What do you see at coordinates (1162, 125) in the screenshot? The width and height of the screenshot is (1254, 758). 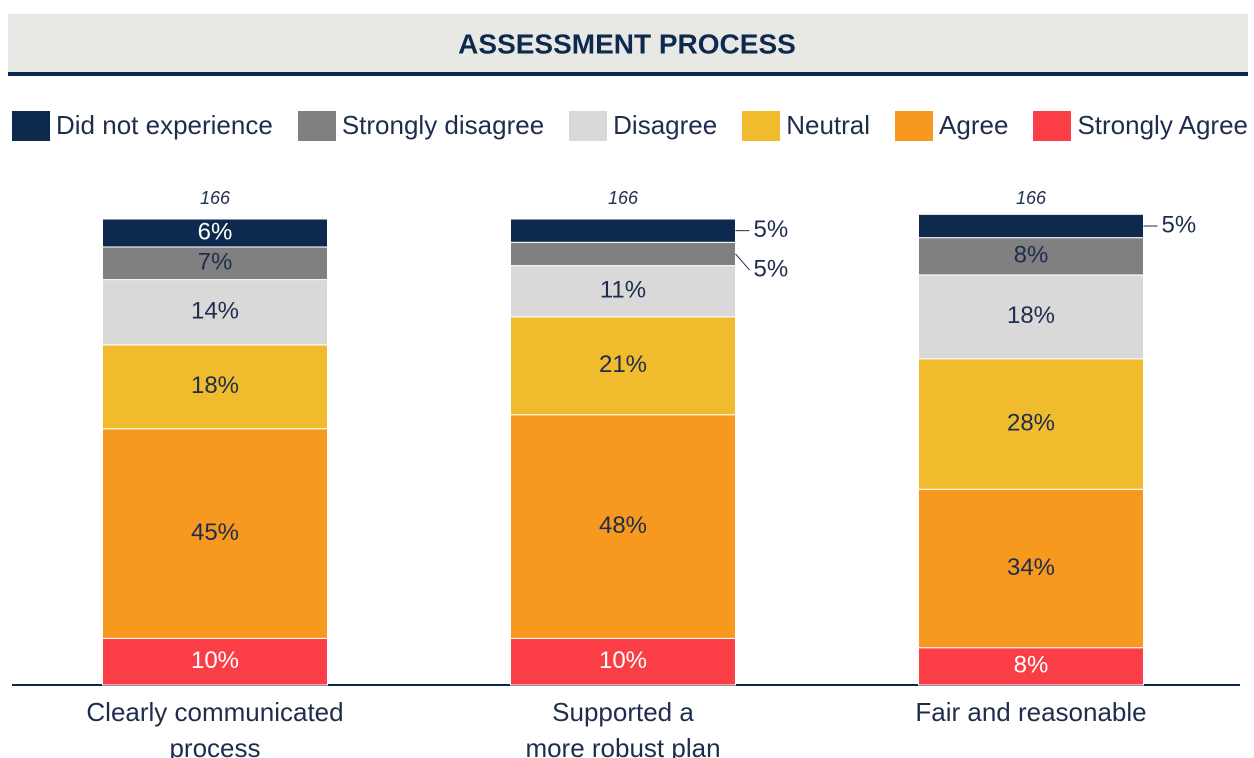 I see `legend-label: Strongly Agree` at bounding box center [1162, 125].